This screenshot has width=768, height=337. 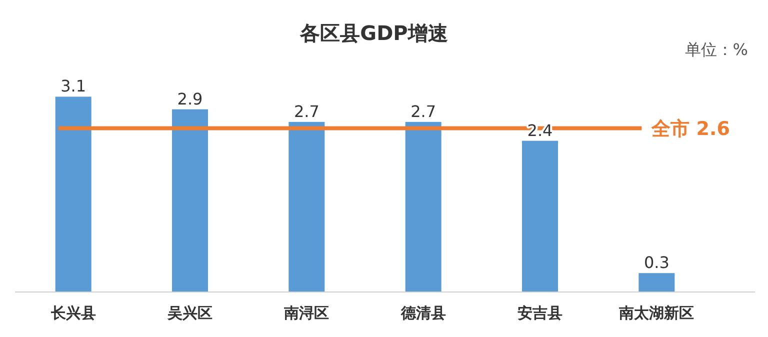 What do you see at coordinates (540, 313) in the screenshot?
I see `x-tick-label: 安吉县` at bounding box center [540, 313].